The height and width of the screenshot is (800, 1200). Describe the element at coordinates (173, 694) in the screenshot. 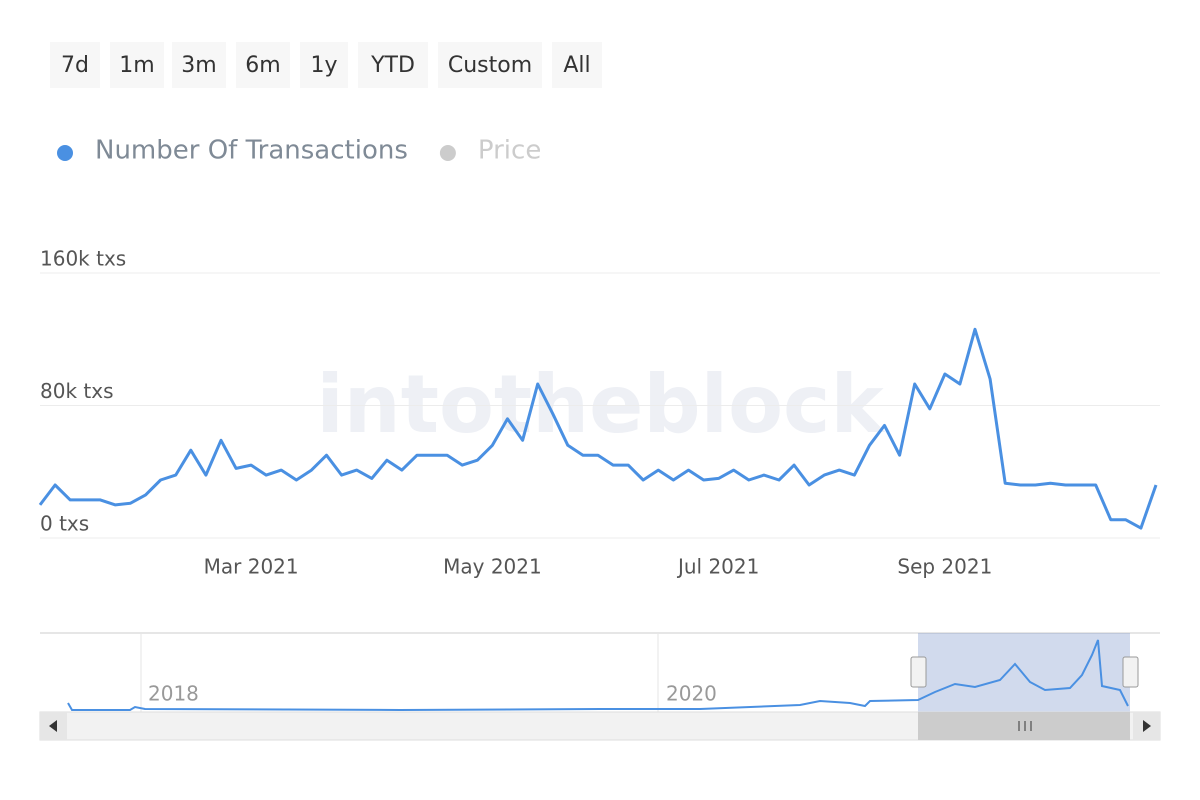

I see `navigator-label: 2018` at that location.